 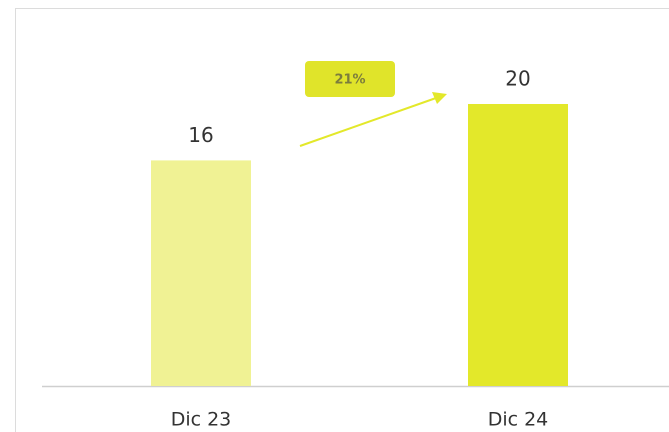 I want to click on annotation: 21%, so click(x=349, y=80).